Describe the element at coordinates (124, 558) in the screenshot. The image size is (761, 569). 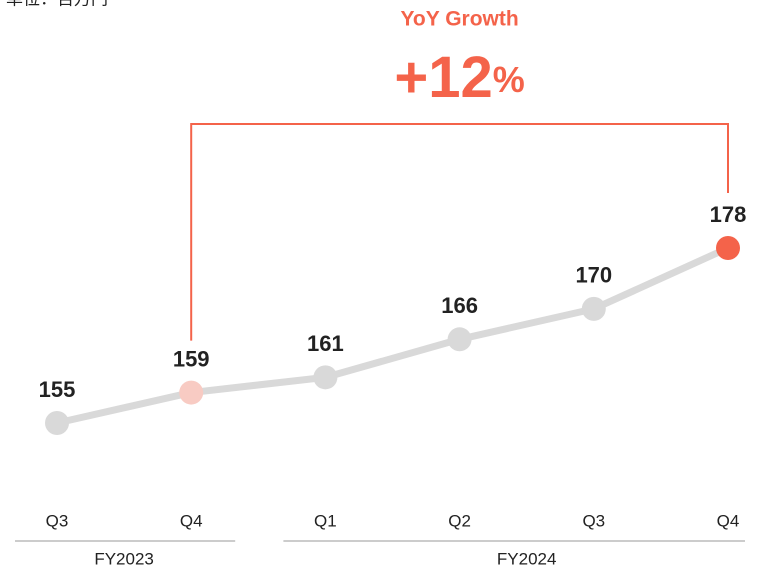
I see `group-label: FY2023` at that location.